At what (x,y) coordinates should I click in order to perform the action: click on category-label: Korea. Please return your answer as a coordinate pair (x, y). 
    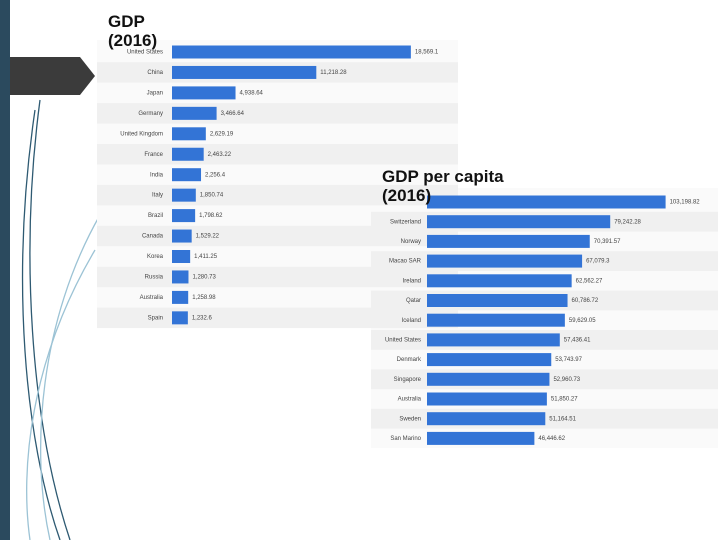
    Looking at the image, I should click on (155, 257).